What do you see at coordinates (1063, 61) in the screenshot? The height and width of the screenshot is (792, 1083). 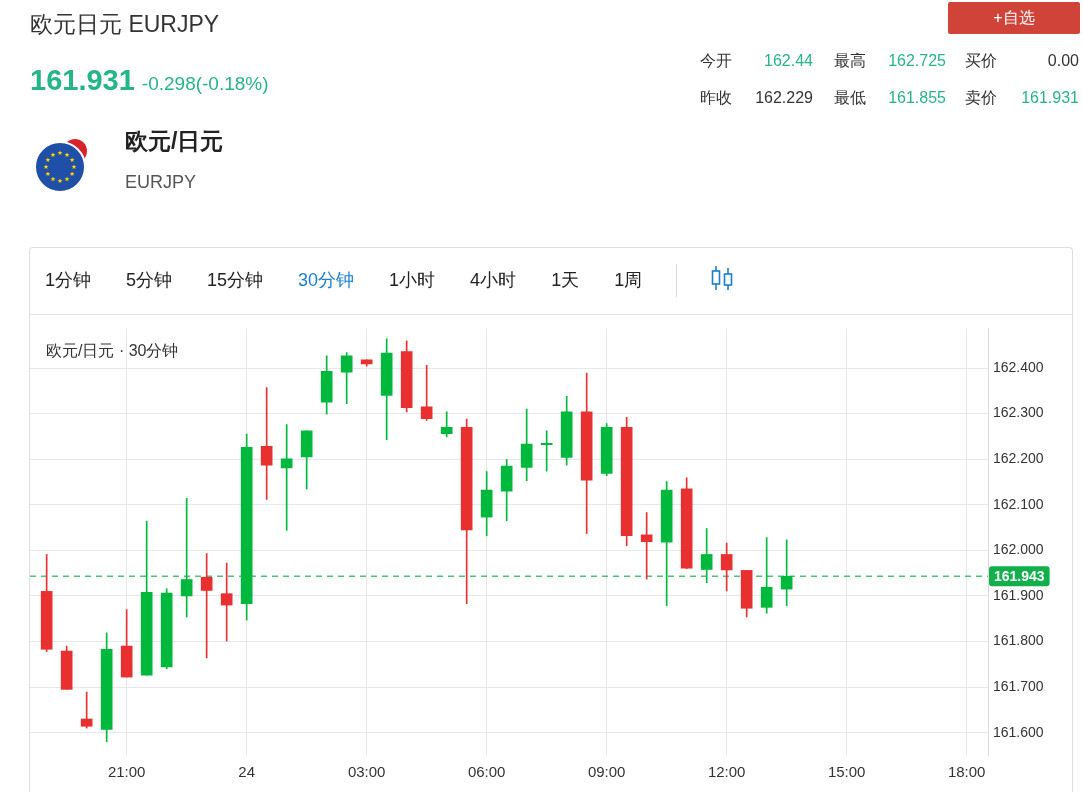 I see `text: 0.00` at bounding box center [1063, 61].